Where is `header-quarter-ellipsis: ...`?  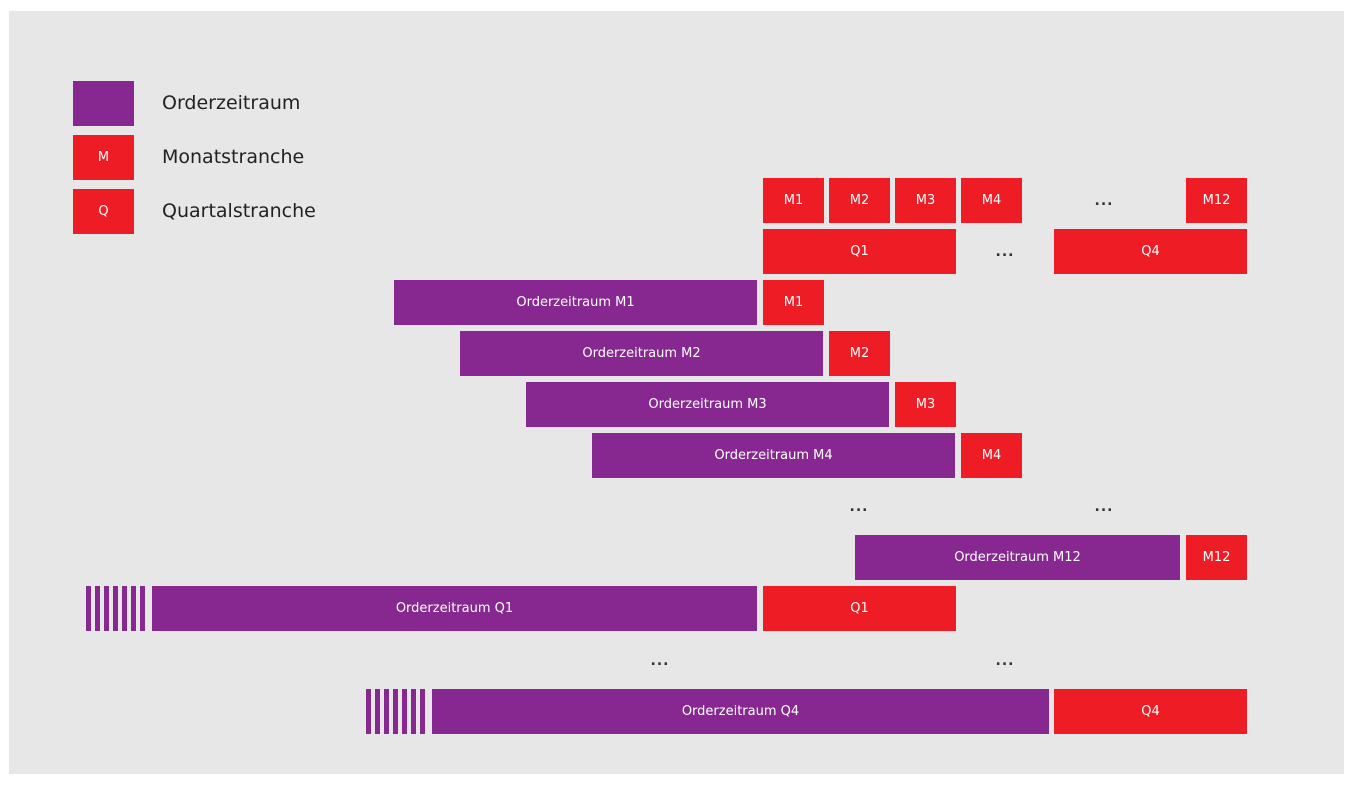 header-quarter-ellipsis: ... is located at coordinates (1005, 252).